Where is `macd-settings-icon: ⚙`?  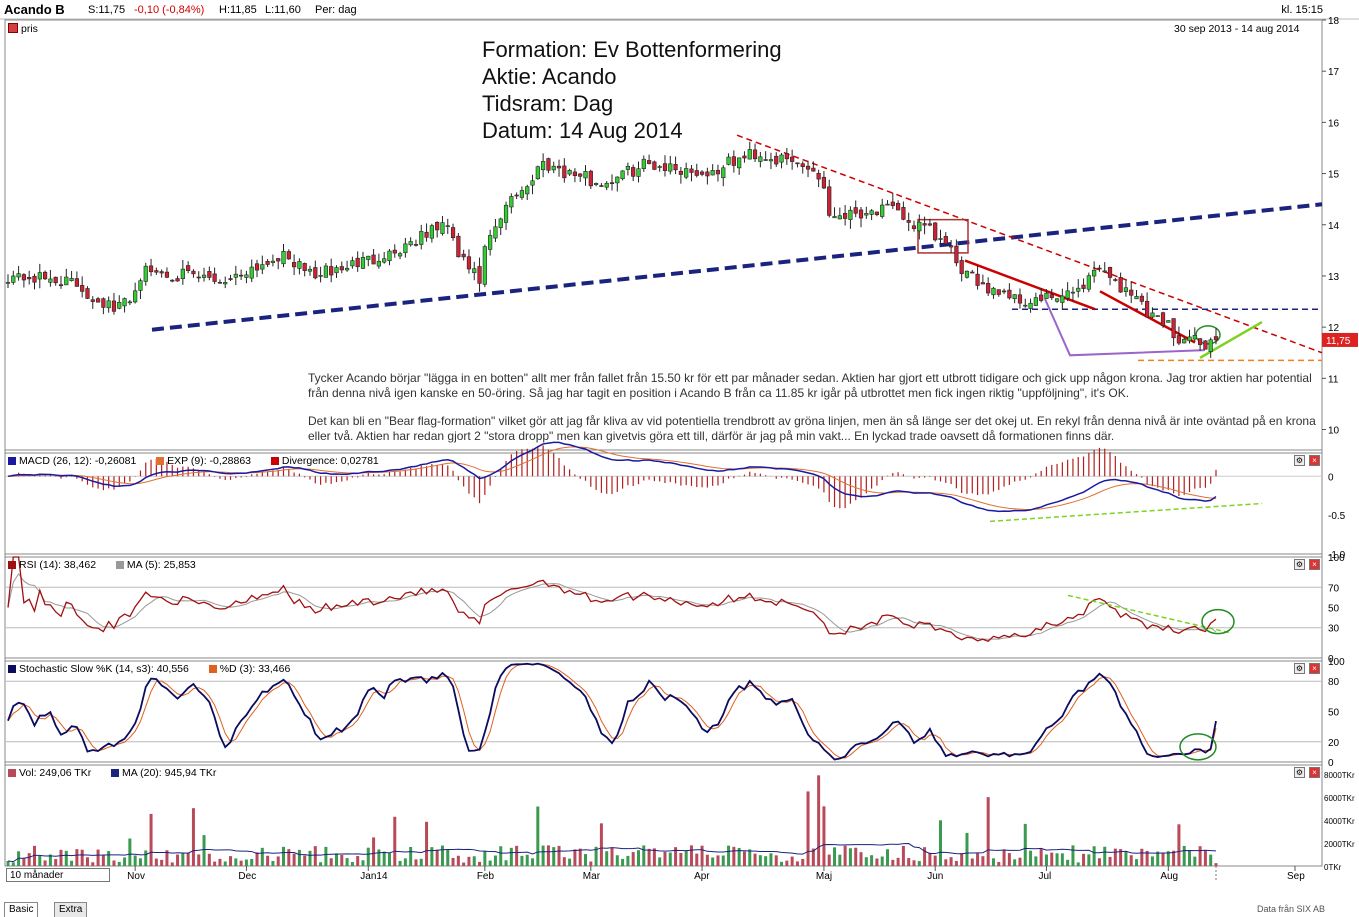 macd-settings-icon: ⚙ is located at coordinates (1299, 460).